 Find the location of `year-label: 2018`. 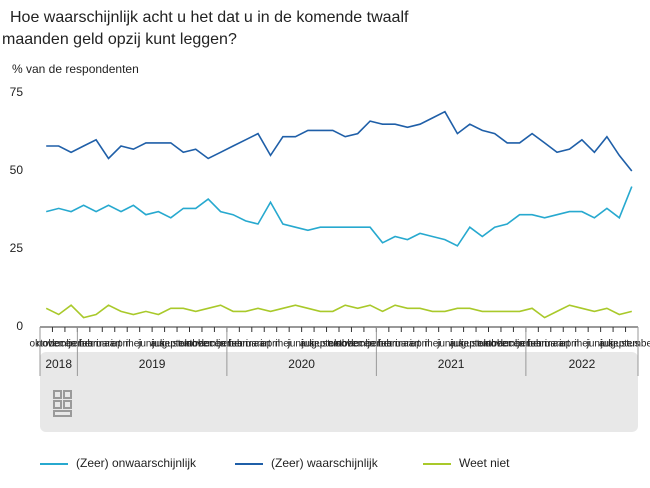

year-label: 2018 is located at coordinates (58, 364).